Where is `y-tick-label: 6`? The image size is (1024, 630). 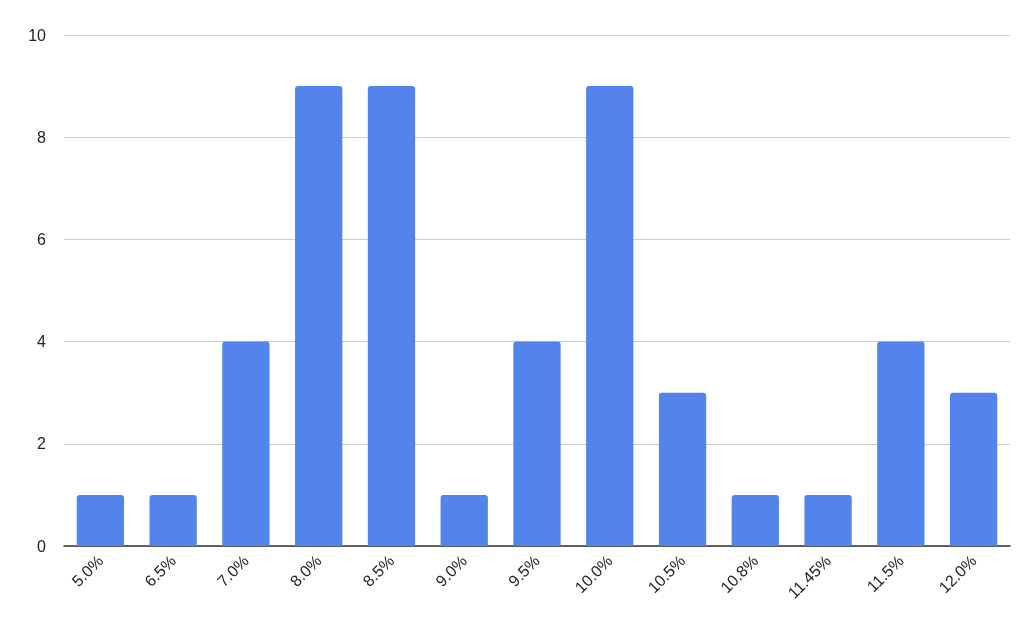
y-tick-label: 6 is located at coordinates (42, 239).